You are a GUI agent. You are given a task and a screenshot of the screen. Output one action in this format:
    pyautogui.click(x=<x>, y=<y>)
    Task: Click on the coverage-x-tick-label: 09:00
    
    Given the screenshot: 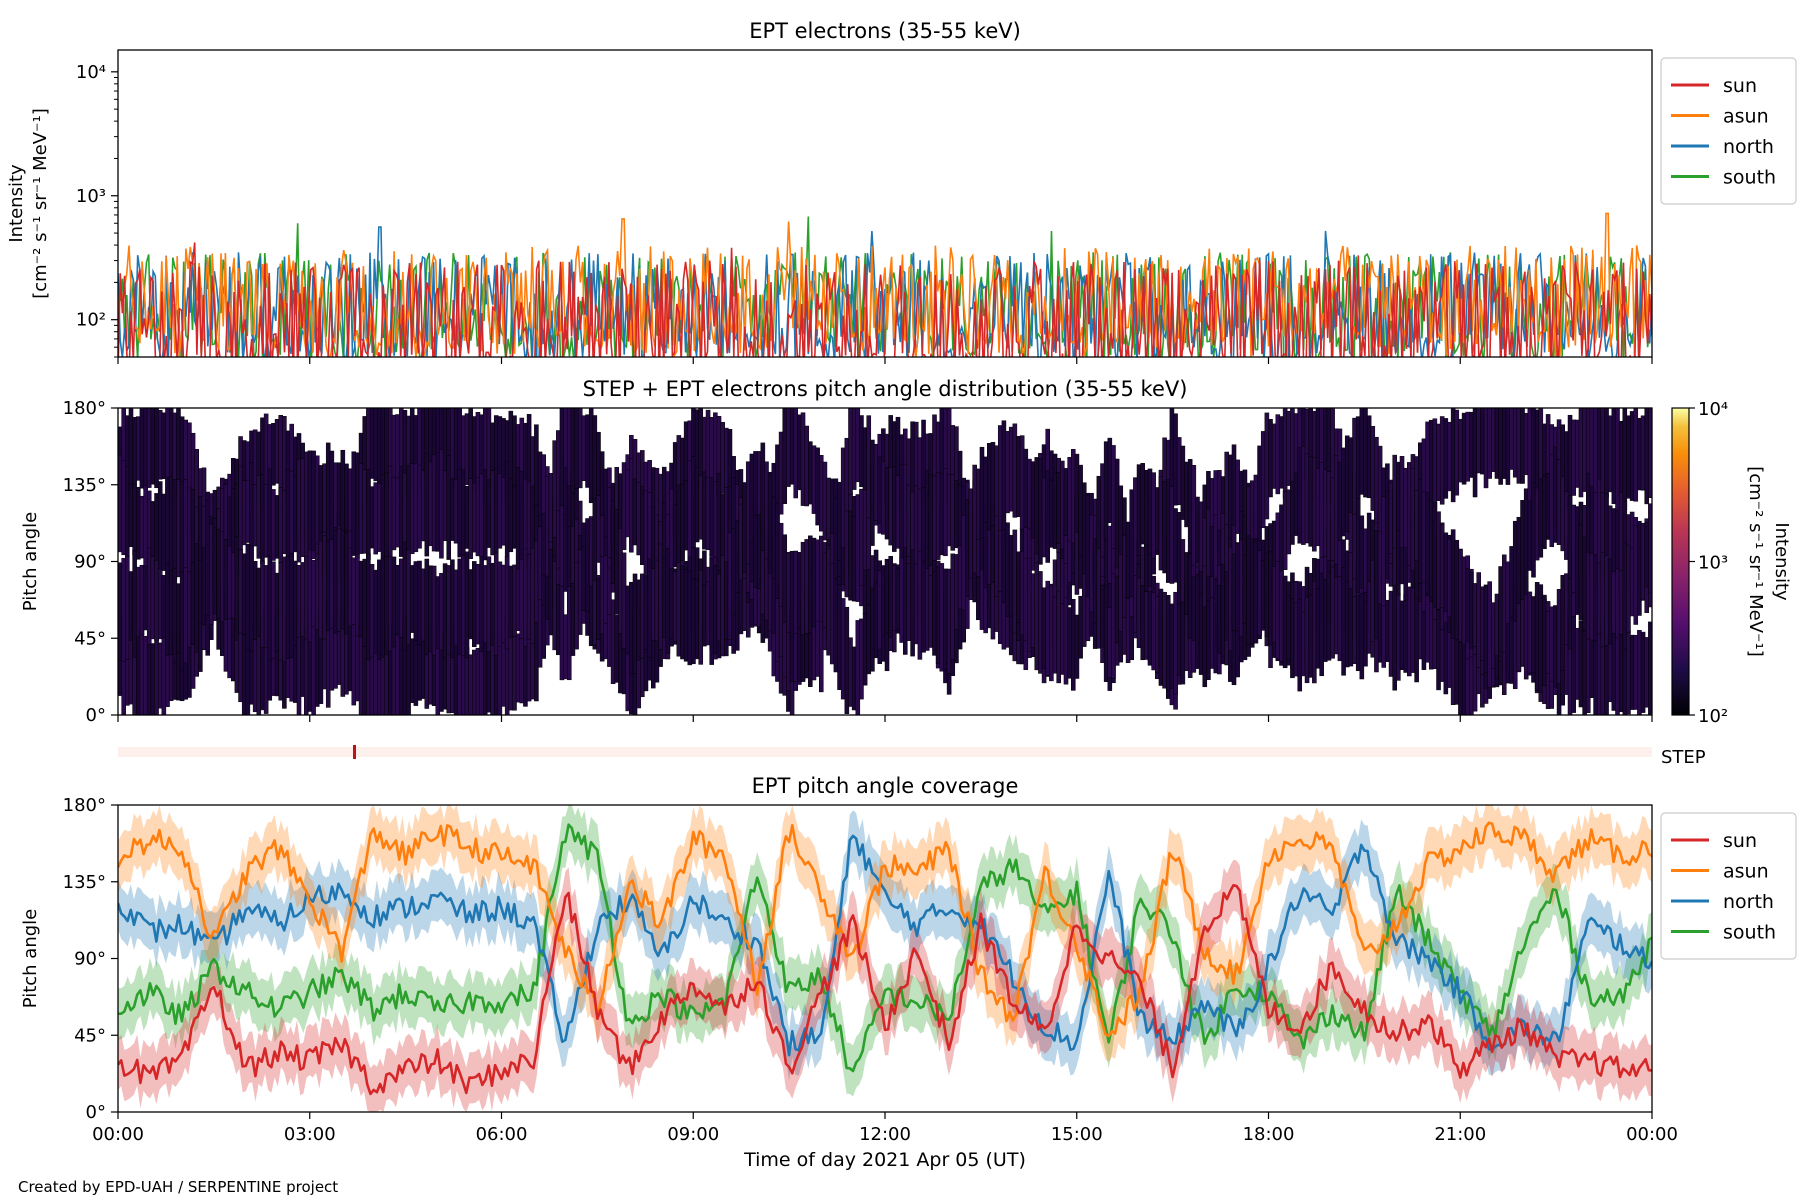 What is the action you would take?
    pyautogui.click(x=693, y=1134)
    